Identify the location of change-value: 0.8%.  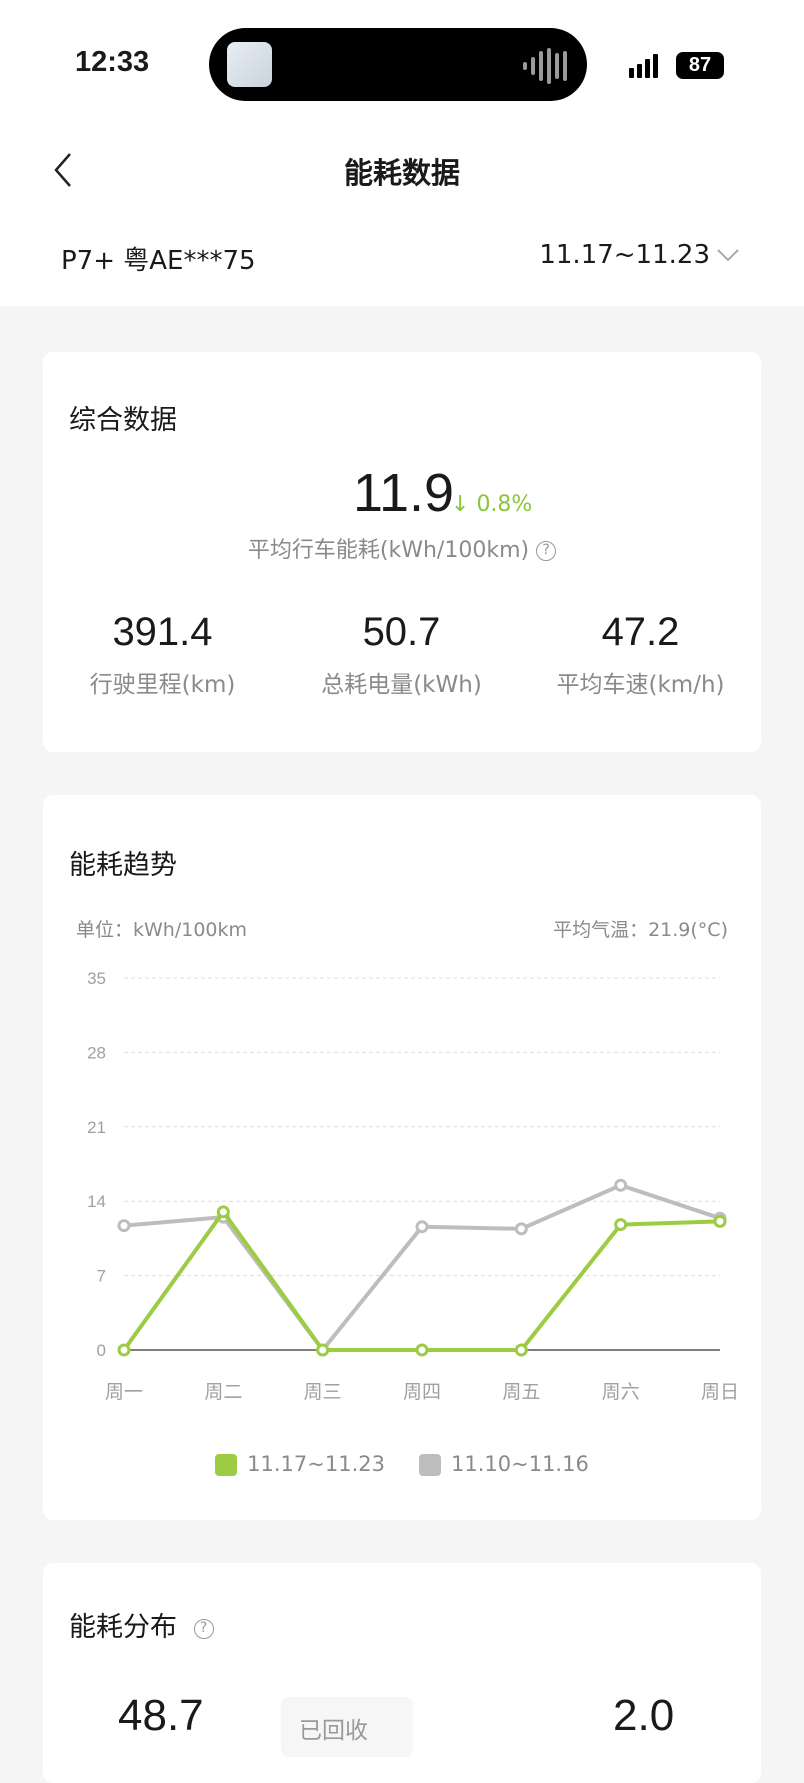
(504, 504).